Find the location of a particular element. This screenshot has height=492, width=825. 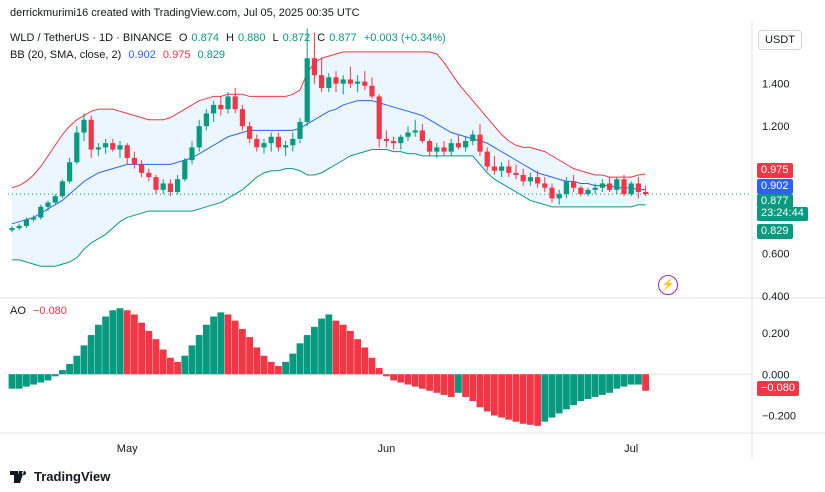

price-axis-tick: 0.600 is located at coordinates (776, 255).